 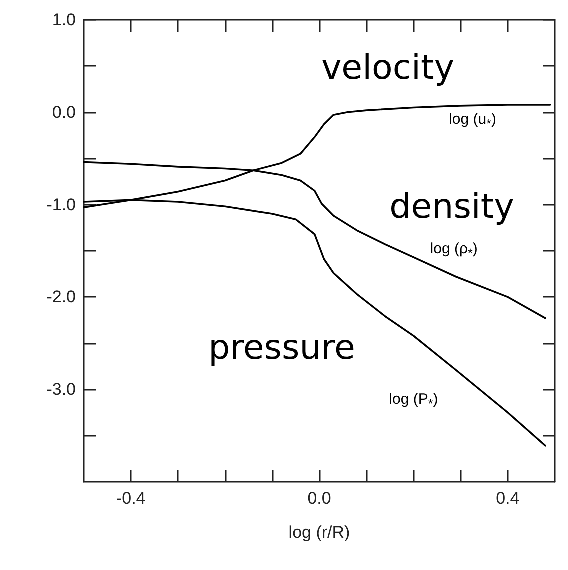 What do you see at coordinates (454, 250) in the screenshot?
I see `series-label: log (ρ$_{*}$)` at bounding box center [454, 250].